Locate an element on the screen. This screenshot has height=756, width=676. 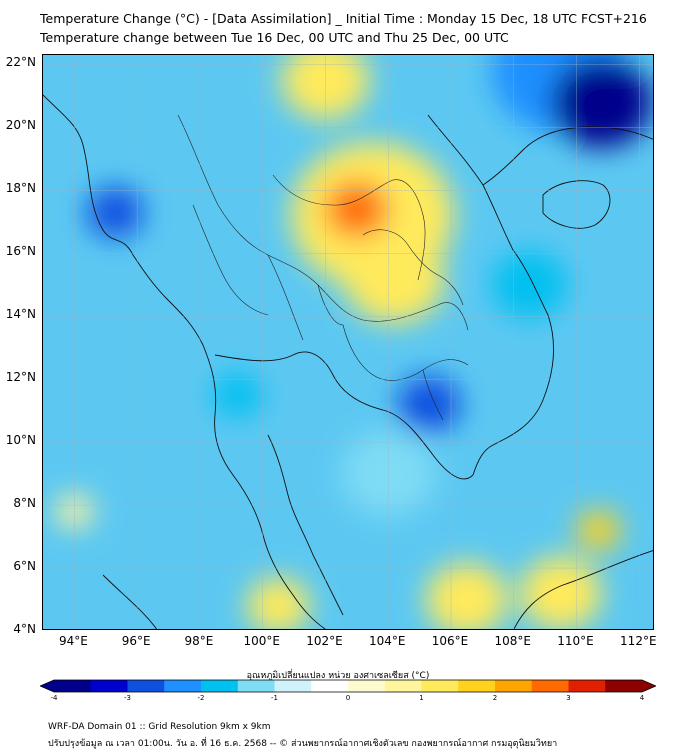
colorbar-max-arrow is located at coordinates (649, 686).